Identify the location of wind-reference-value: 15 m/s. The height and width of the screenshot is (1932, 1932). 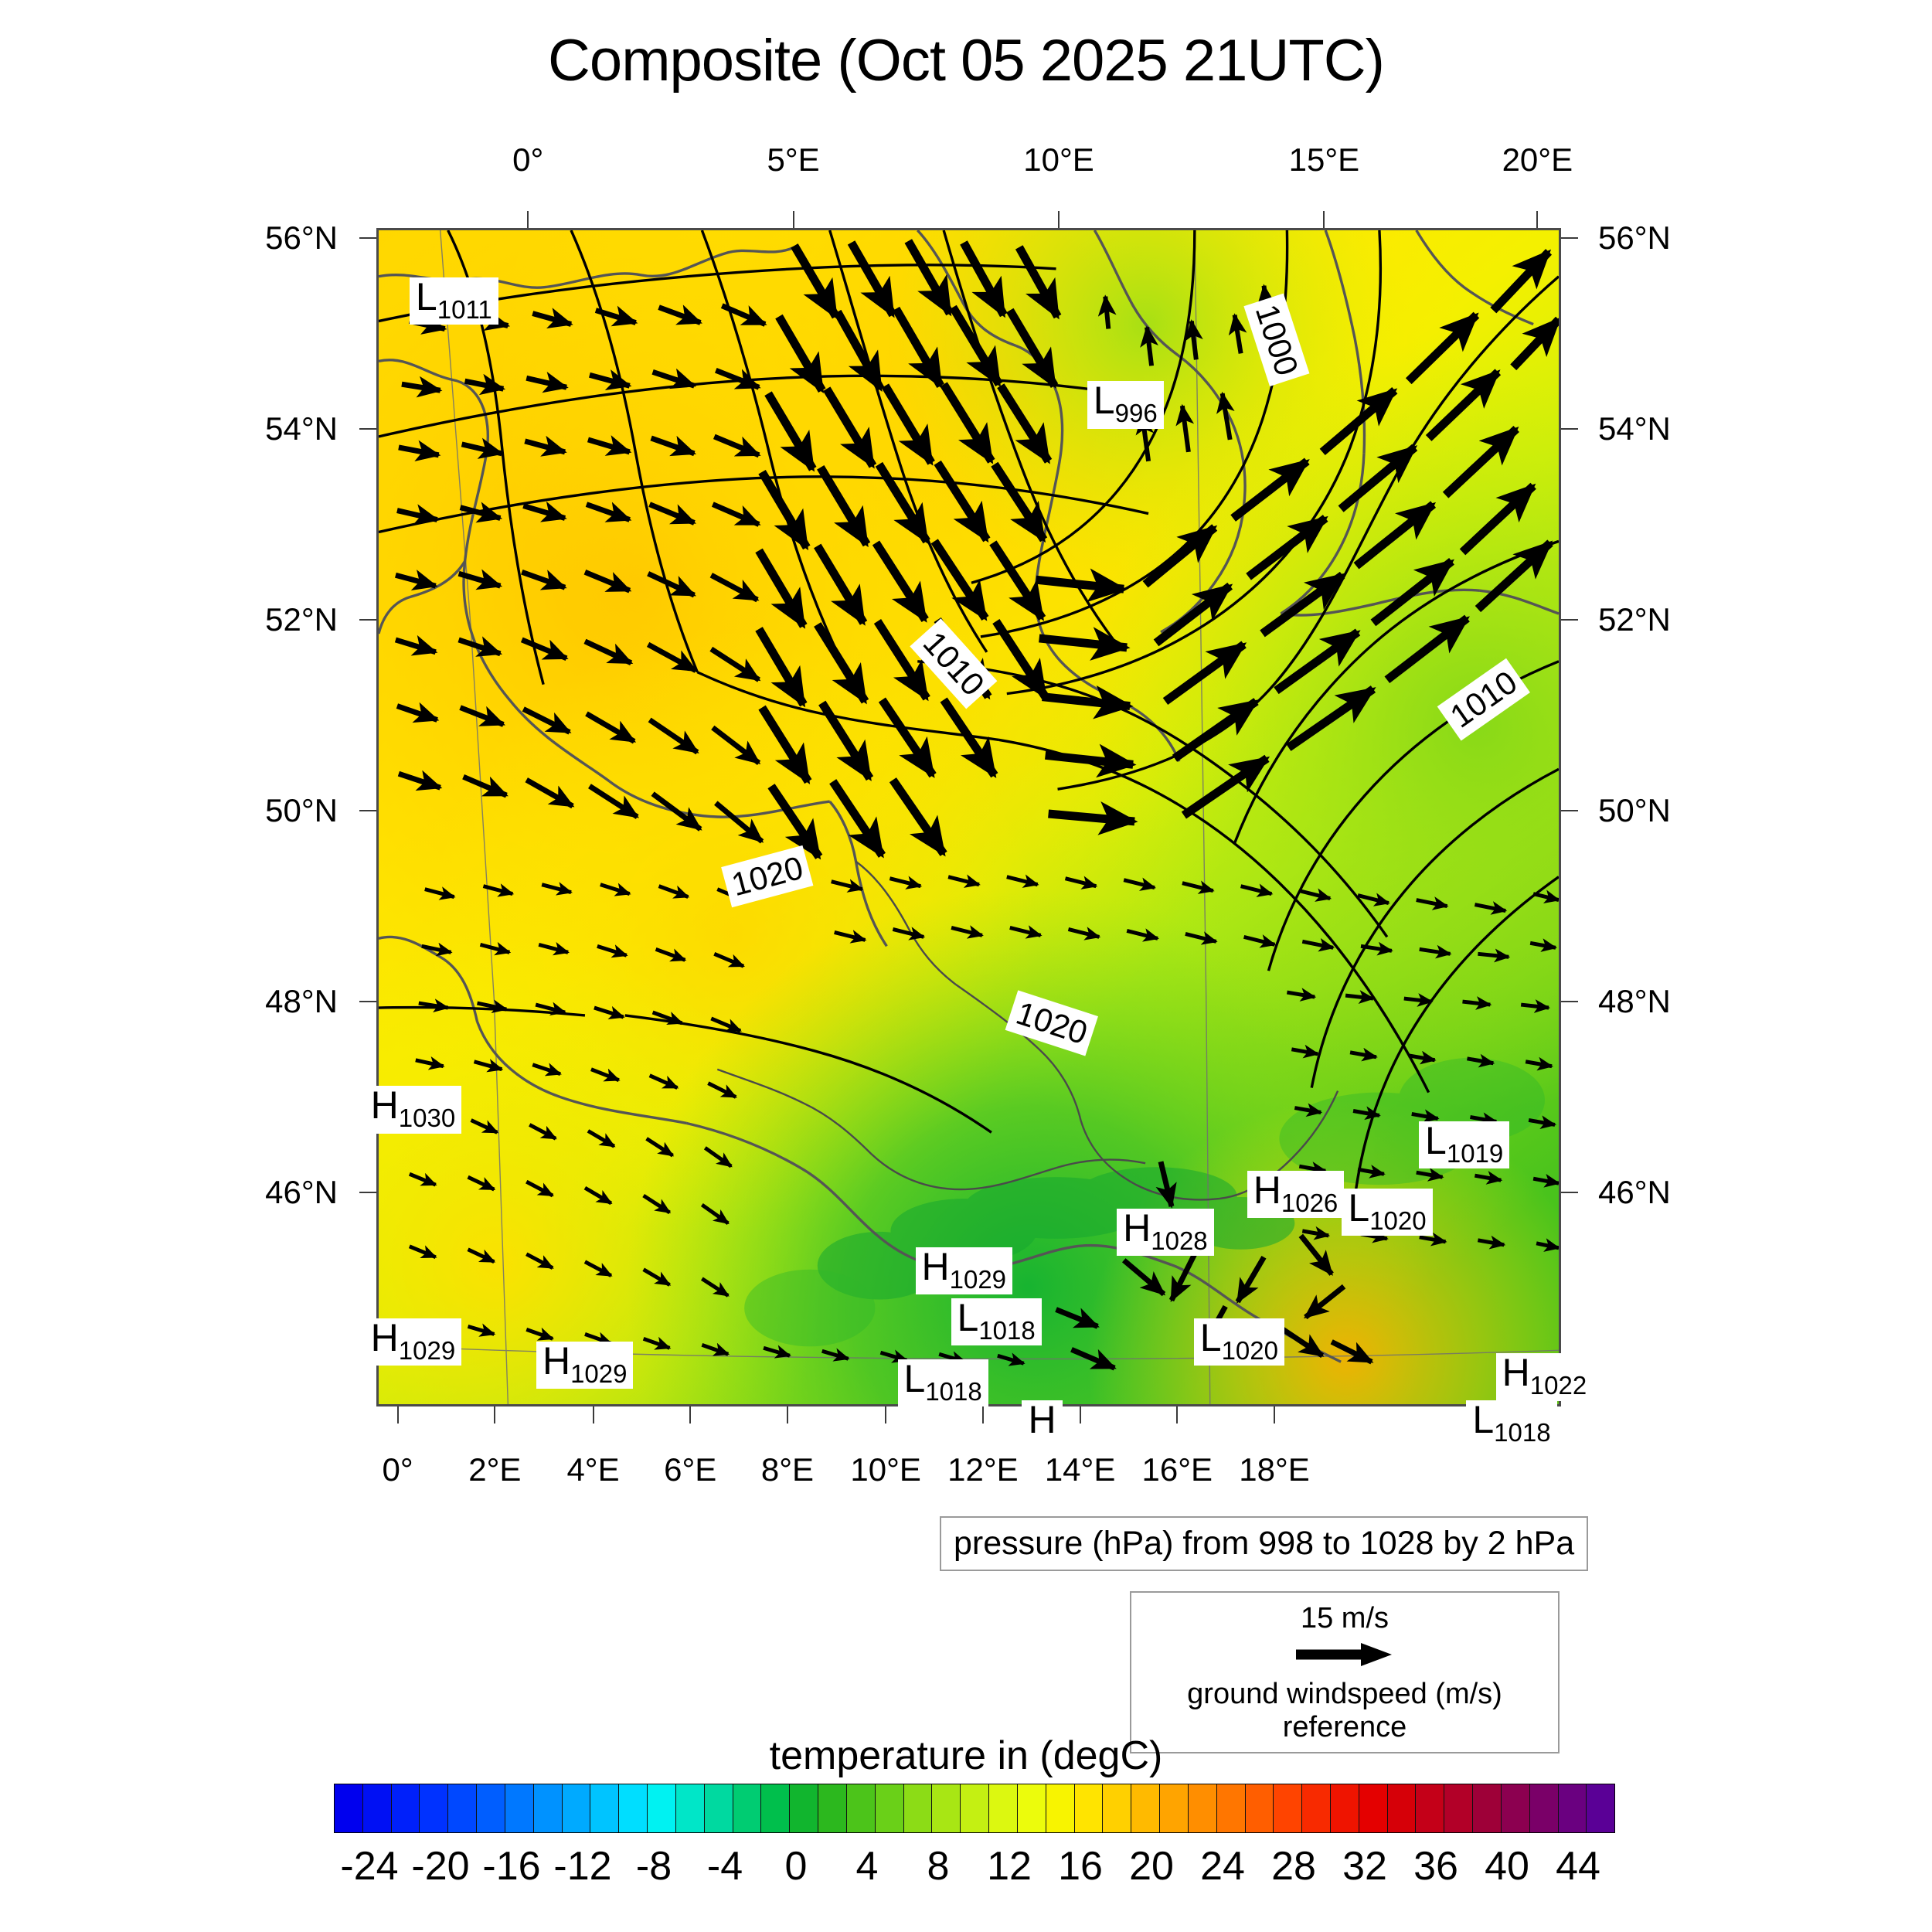
(1345, 1618).